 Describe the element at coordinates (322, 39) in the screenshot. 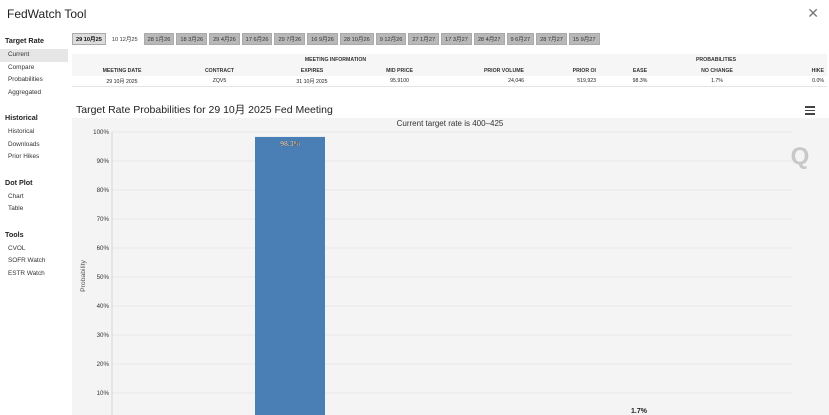

I see `tab-meeting-7: 16 9月26` at that location.